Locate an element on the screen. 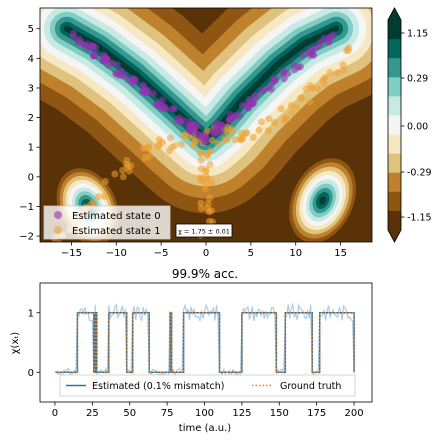 The width and height of the screenshot is (439, 440). x-tick-label: 125 is located at coordinates (241, 413).